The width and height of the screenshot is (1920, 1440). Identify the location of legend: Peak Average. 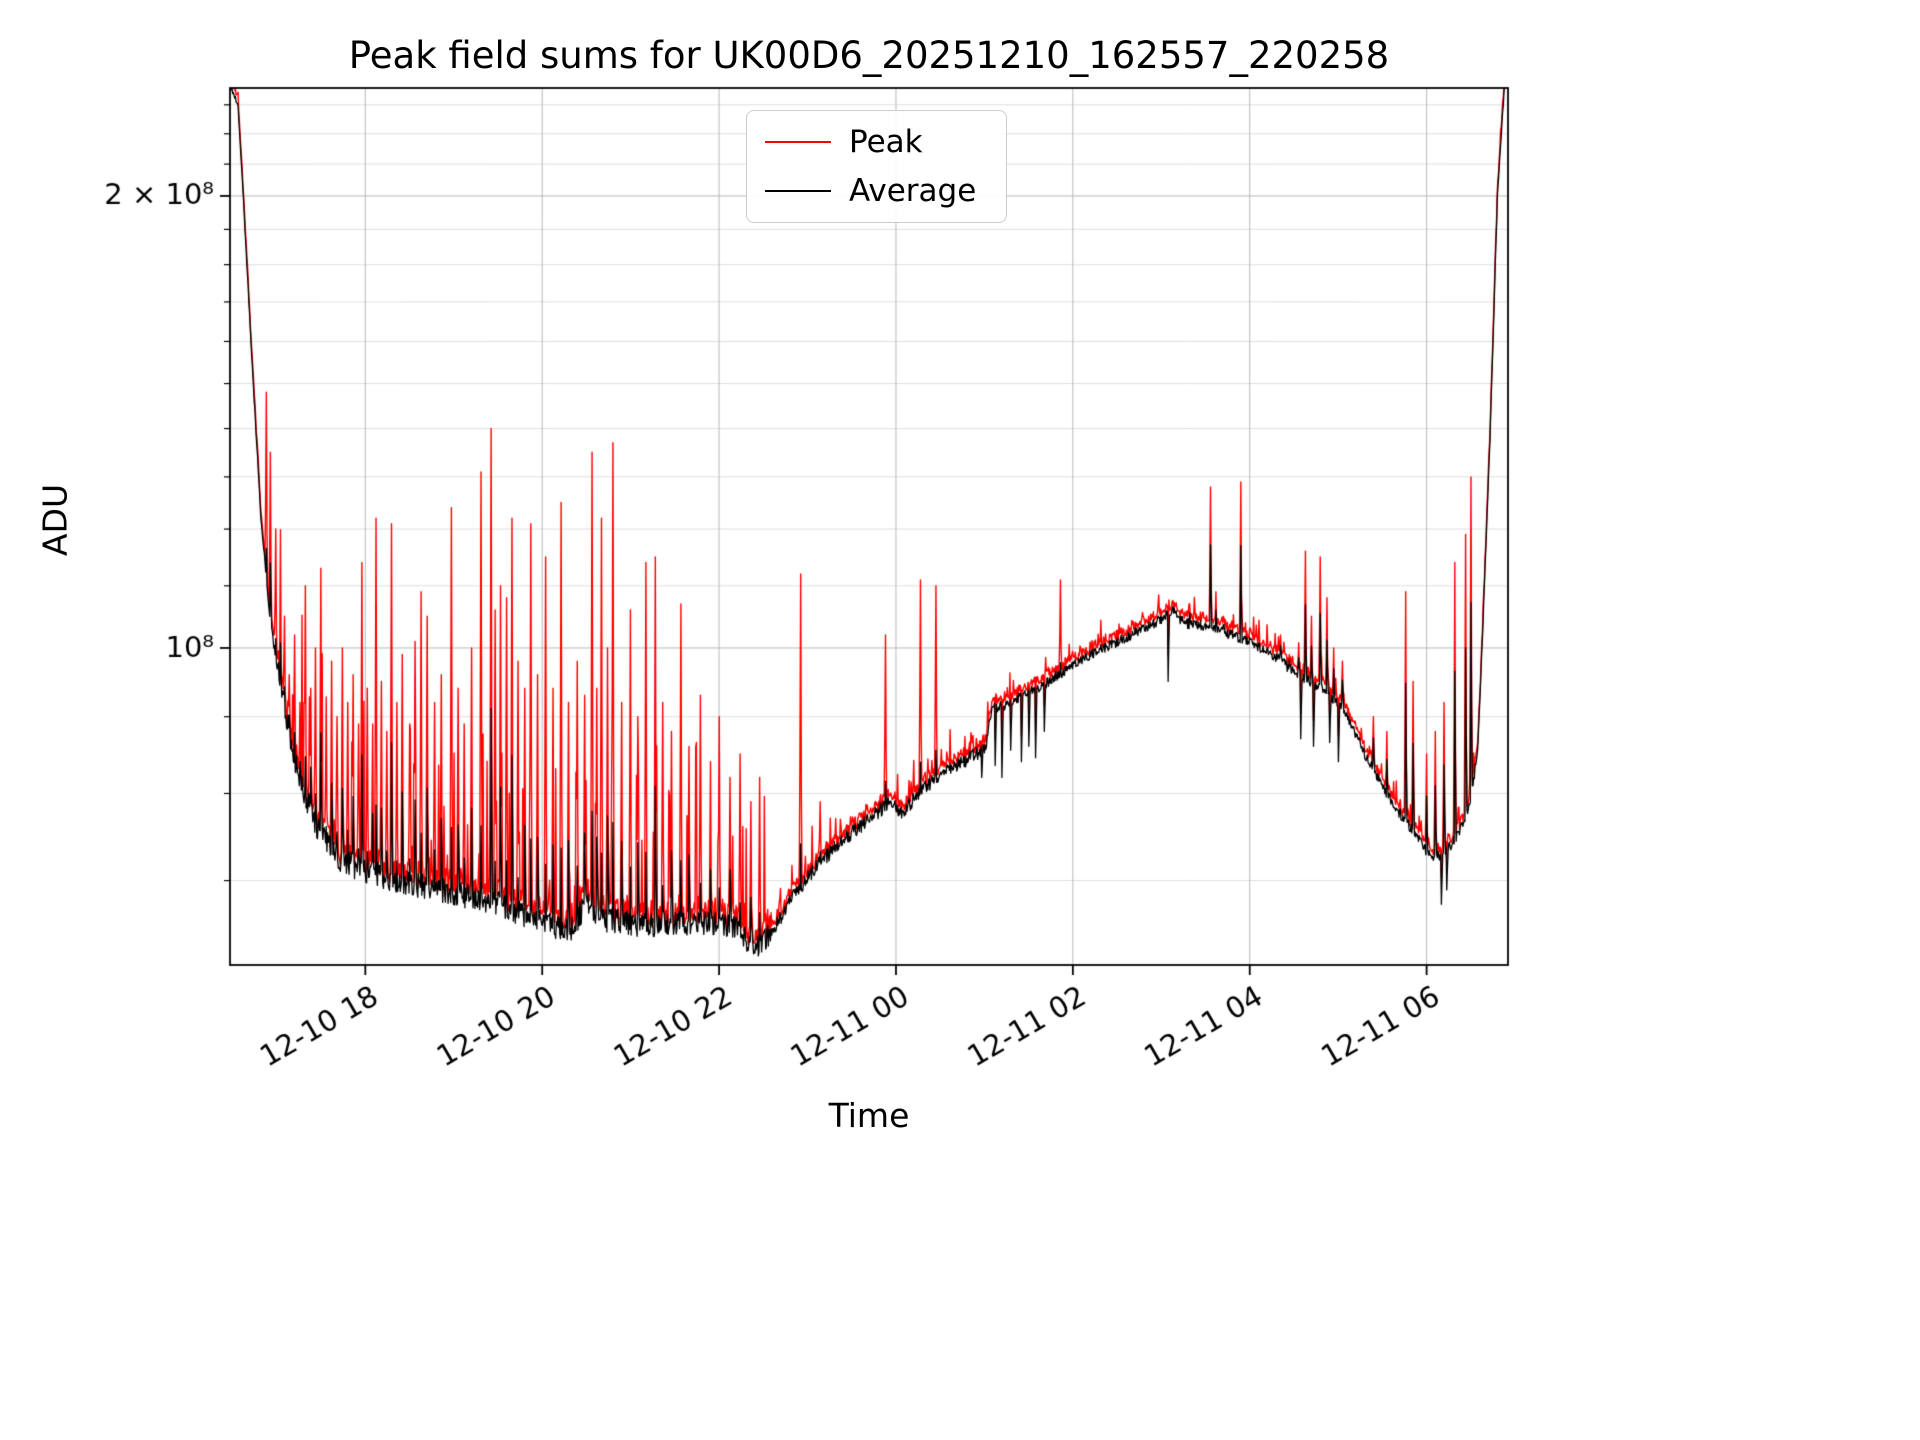
(877, 167).